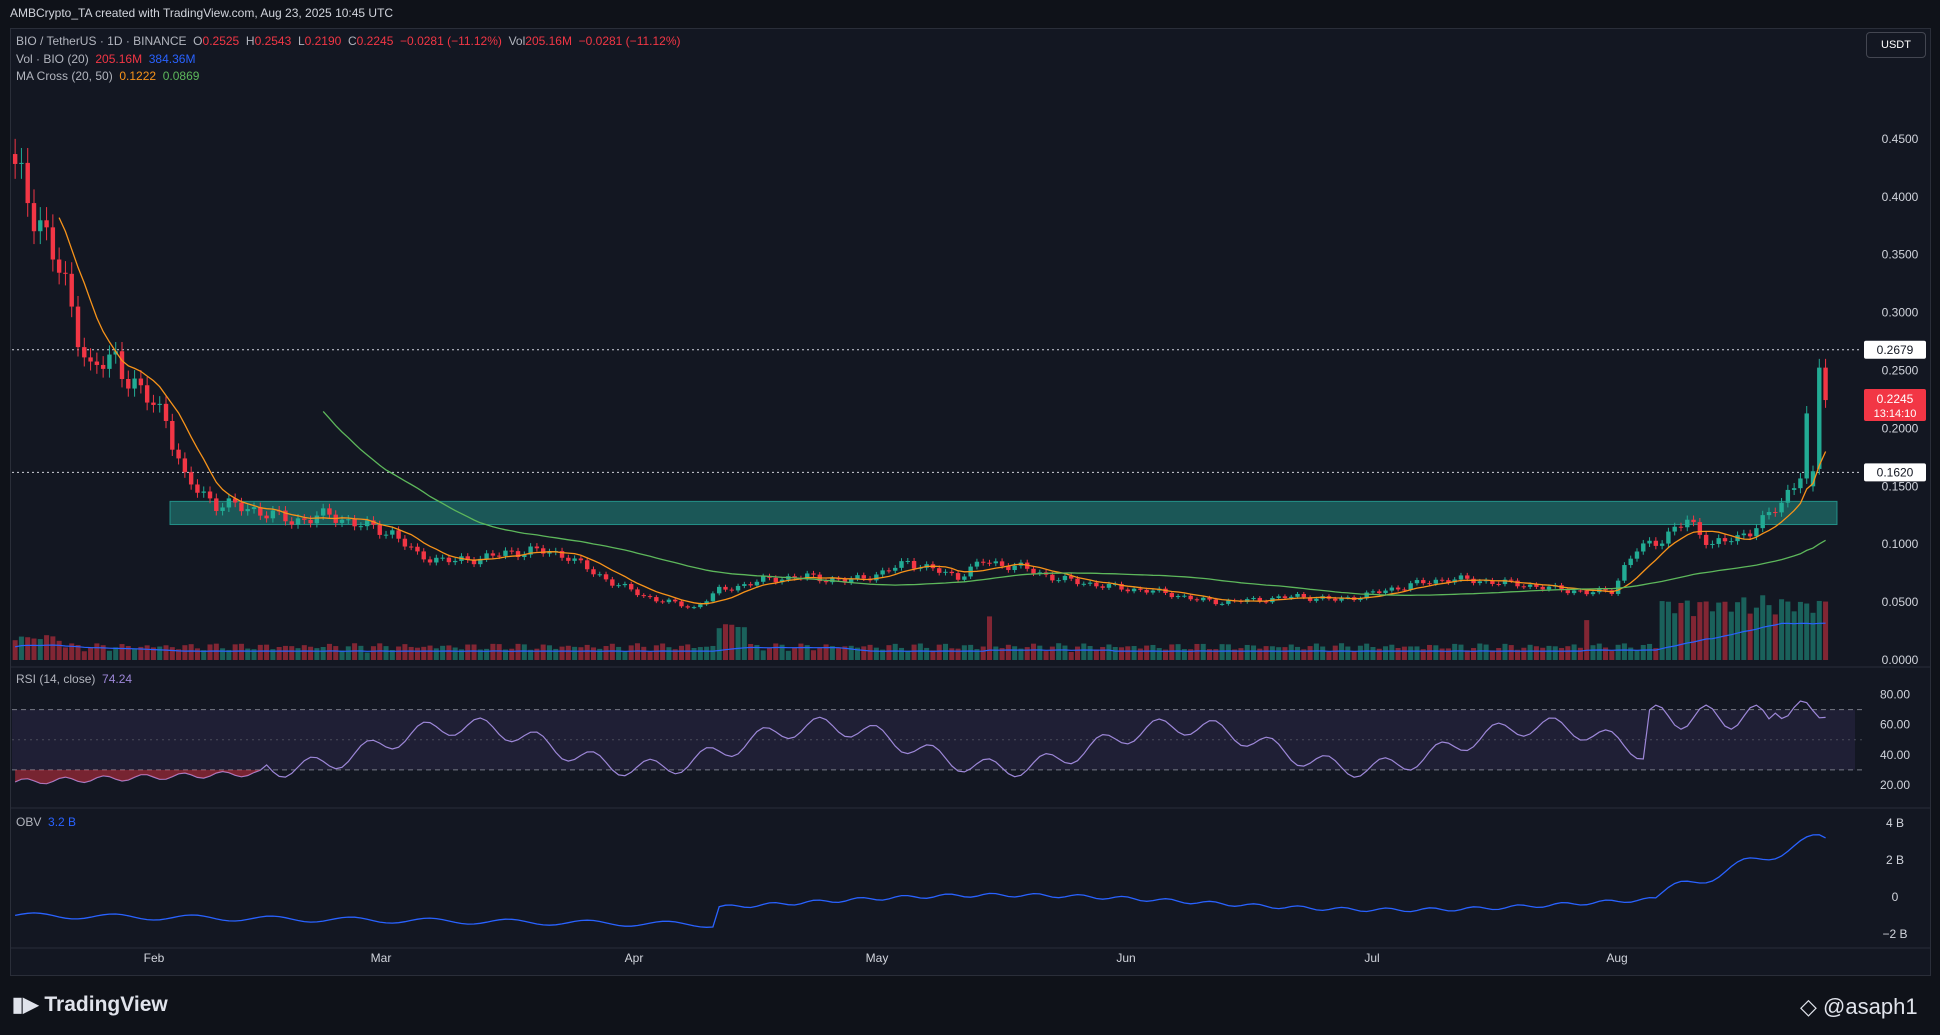 This screenshot has width=1940, height=1035. What do you see at coordinates (107, 76) in the screenshot?
I see `ma-cross-legend: MA Cross (20, 50) 0.1222 0.0869` at bounding box center [107, 76].